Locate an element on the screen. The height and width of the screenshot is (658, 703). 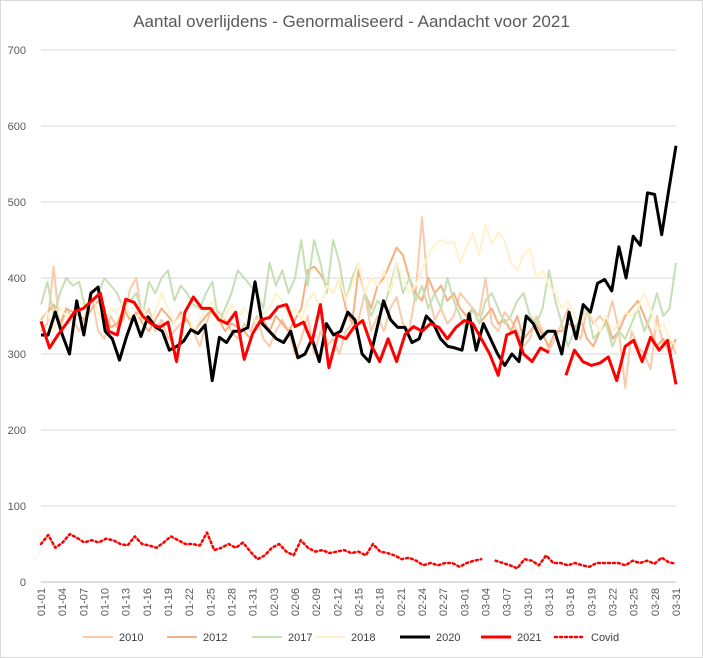
x-tick-label: 03-01 is located at coordinates (465, 602).